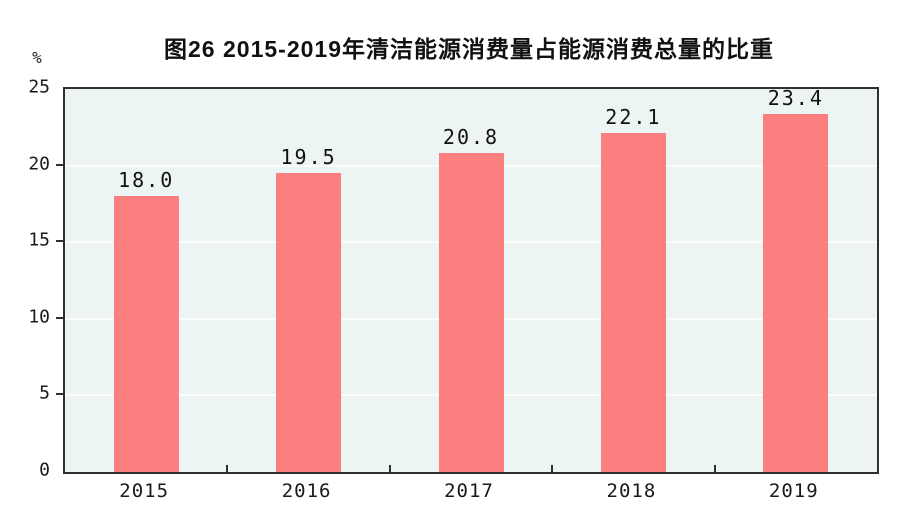  What do you see at coordinates (795, 293) in the screenshot?
I see `bar-2019` at bounding box center [795, 293].